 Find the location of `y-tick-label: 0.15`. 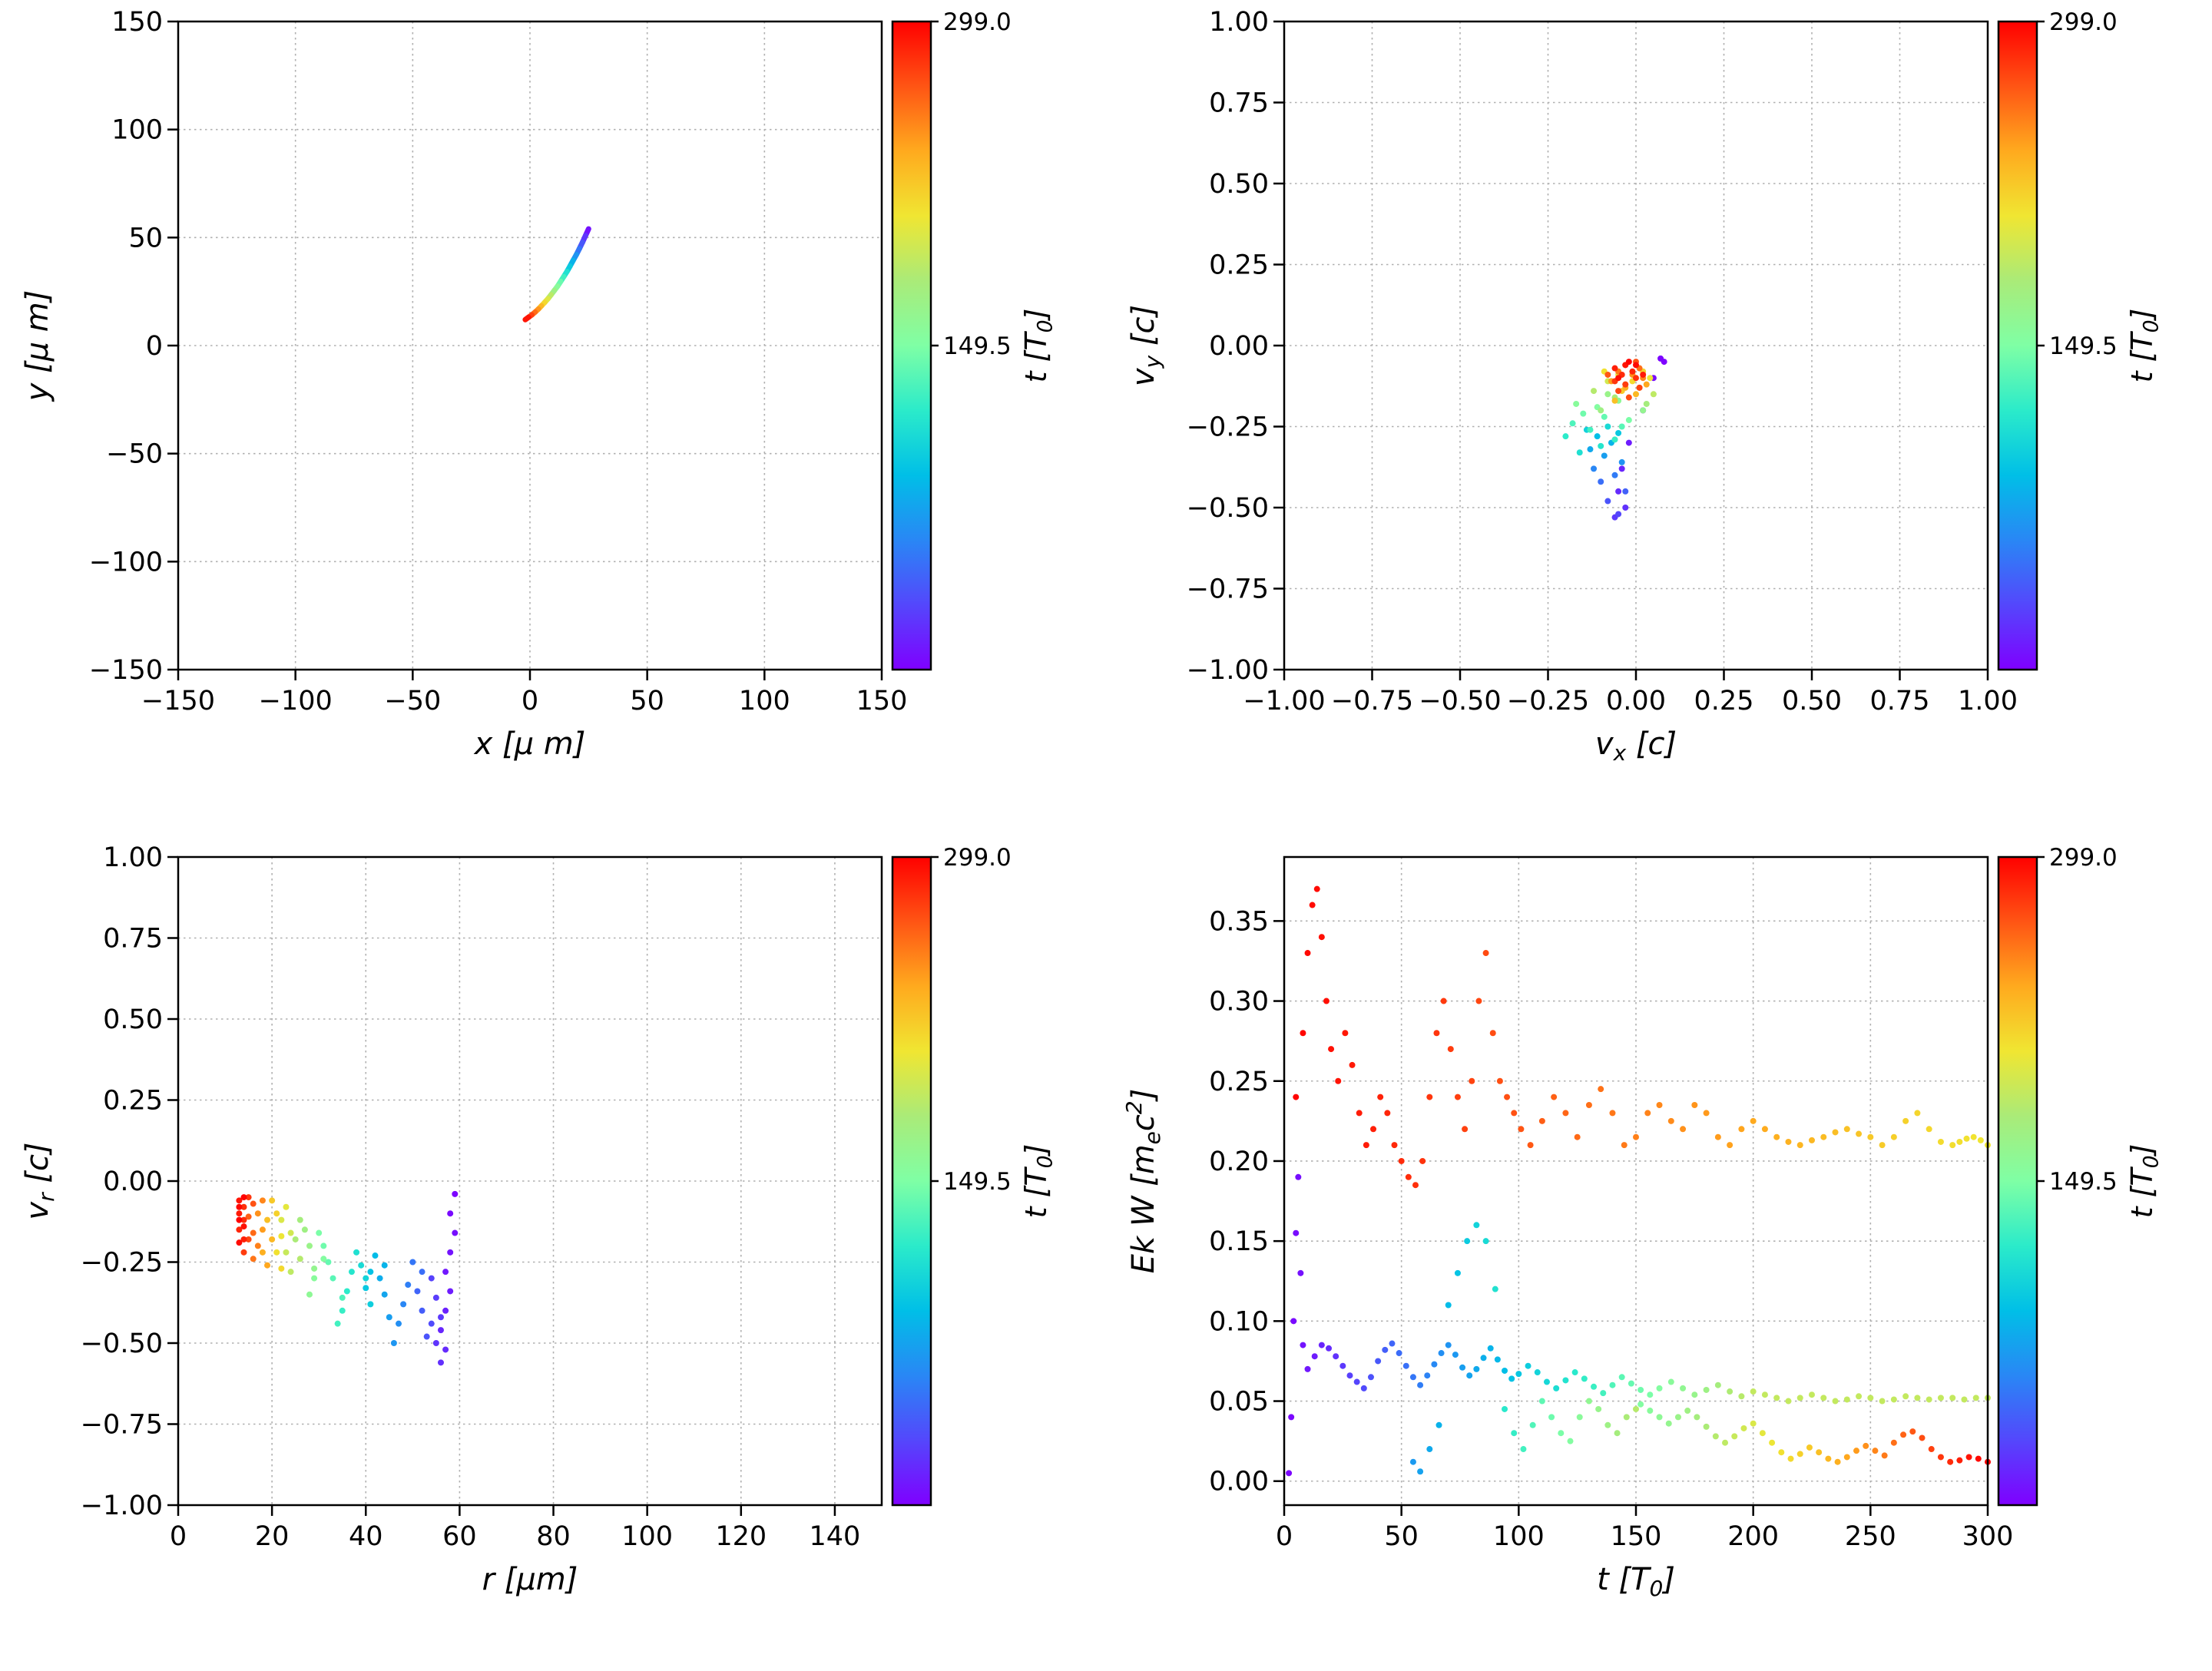

y-tick-label: 0.15 is located at coordinates (1239, 1241).